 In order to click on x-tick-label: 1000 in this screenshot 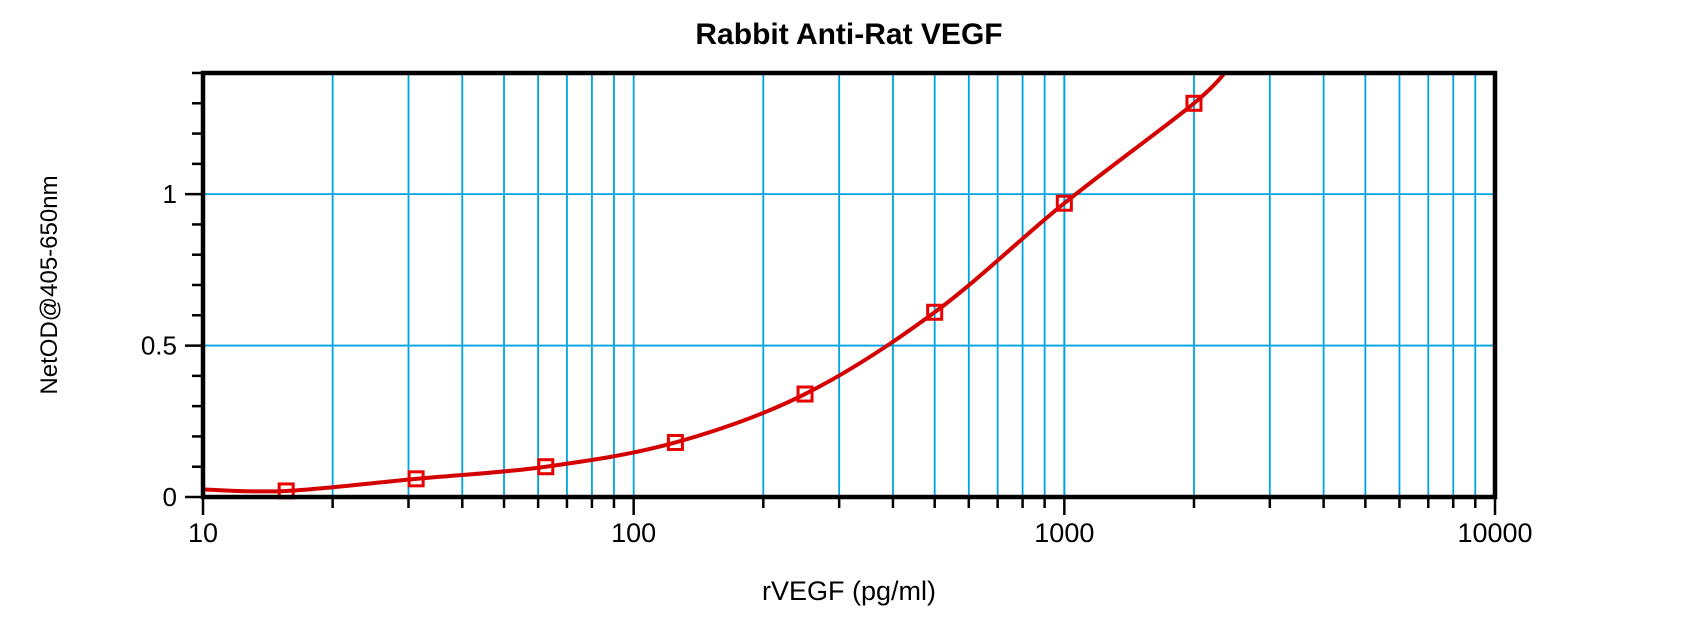, I will do `click(1064, 533)`.